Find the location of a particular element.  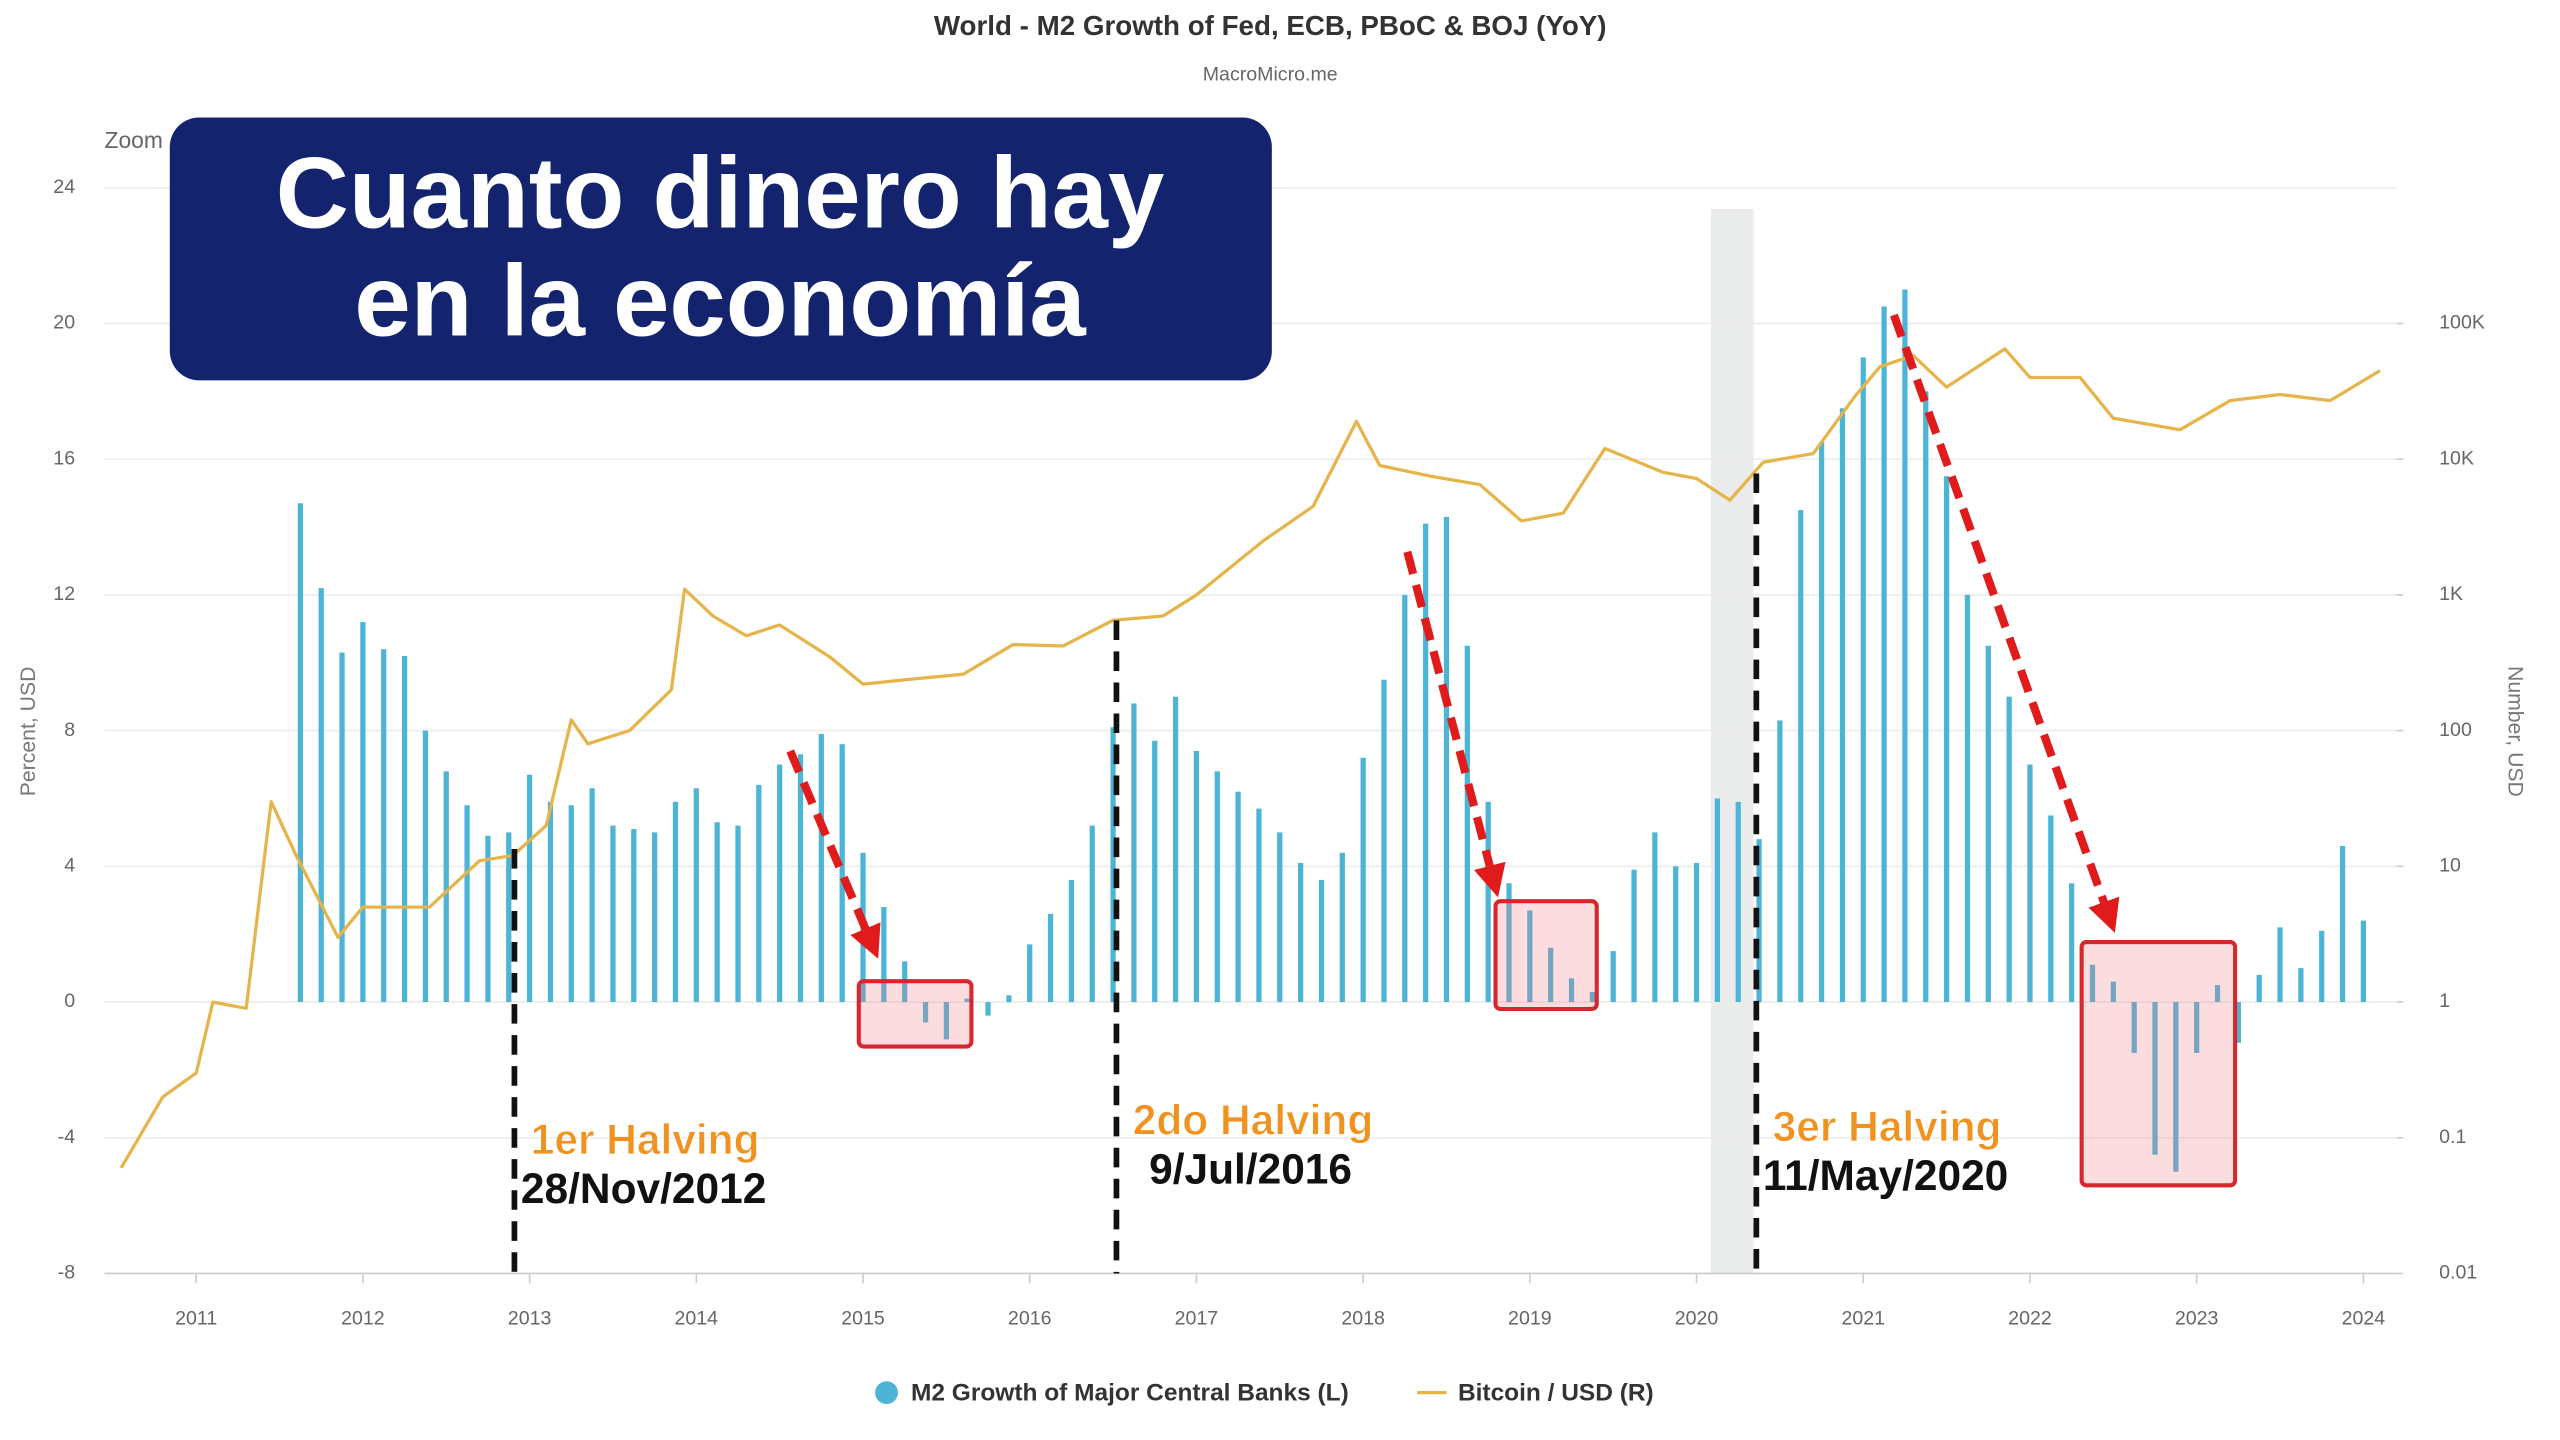

y2-tick-label: 0.01 is located at coordinates (2458, 1273).